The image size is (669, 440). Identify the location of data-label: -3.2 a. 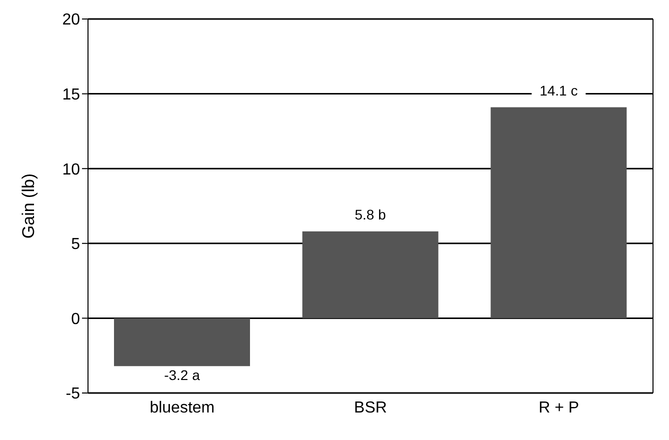
(182, 375).